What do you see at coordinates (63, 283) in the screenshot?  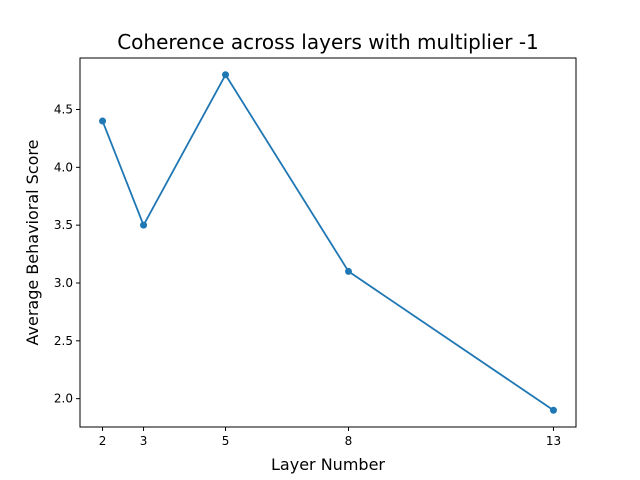 I see `y-tick-label-3.0: 3.0` at bounding box center [63, 283].